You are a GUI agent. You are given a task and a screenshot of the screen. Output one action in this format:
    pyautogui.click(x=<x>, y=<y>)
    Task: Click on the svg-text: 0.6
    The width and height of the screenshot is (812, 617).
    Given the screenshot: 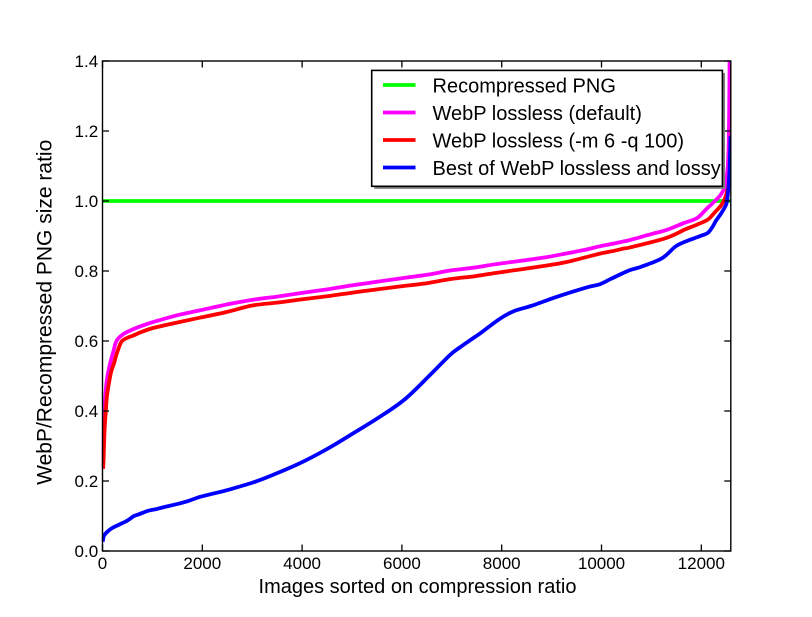 What is the action you would take?
    pyautogui.click(x=87, y=341)
    